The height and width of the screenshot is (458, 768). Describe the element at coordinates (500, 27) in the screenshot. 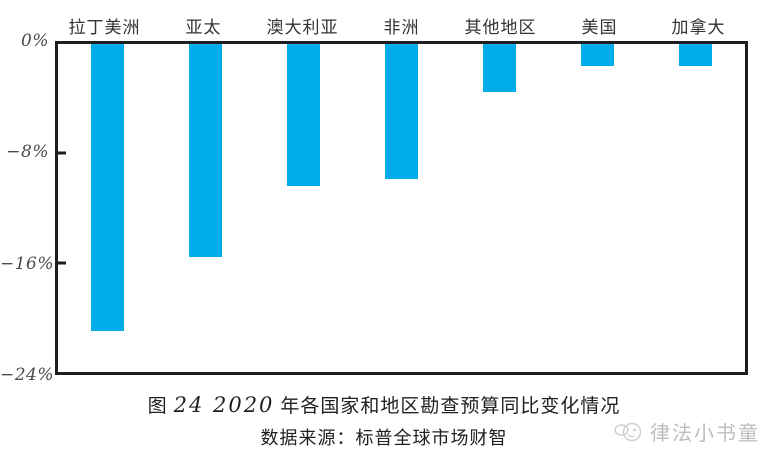

I see `category-label-4: 其他地区` at that location.